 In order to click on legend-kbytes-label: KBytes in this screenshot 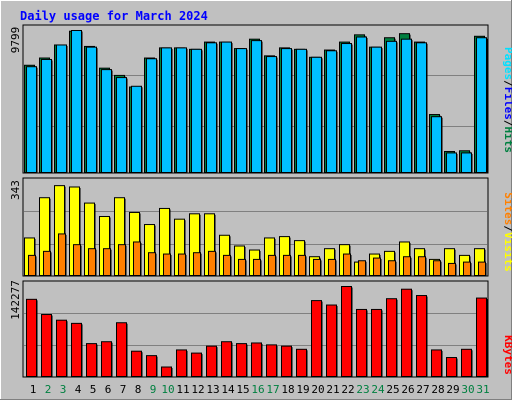, I will do `click(507, 355)`.